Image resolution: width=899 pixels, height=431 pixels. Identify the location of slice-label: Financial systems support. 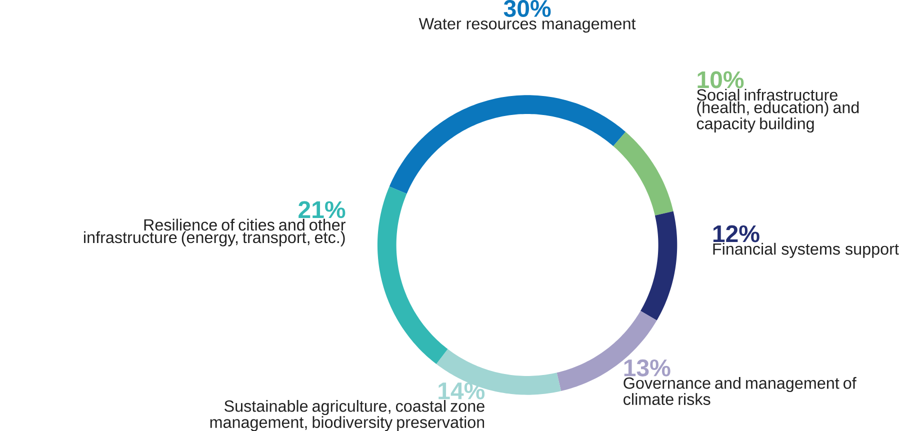
(806, 250).